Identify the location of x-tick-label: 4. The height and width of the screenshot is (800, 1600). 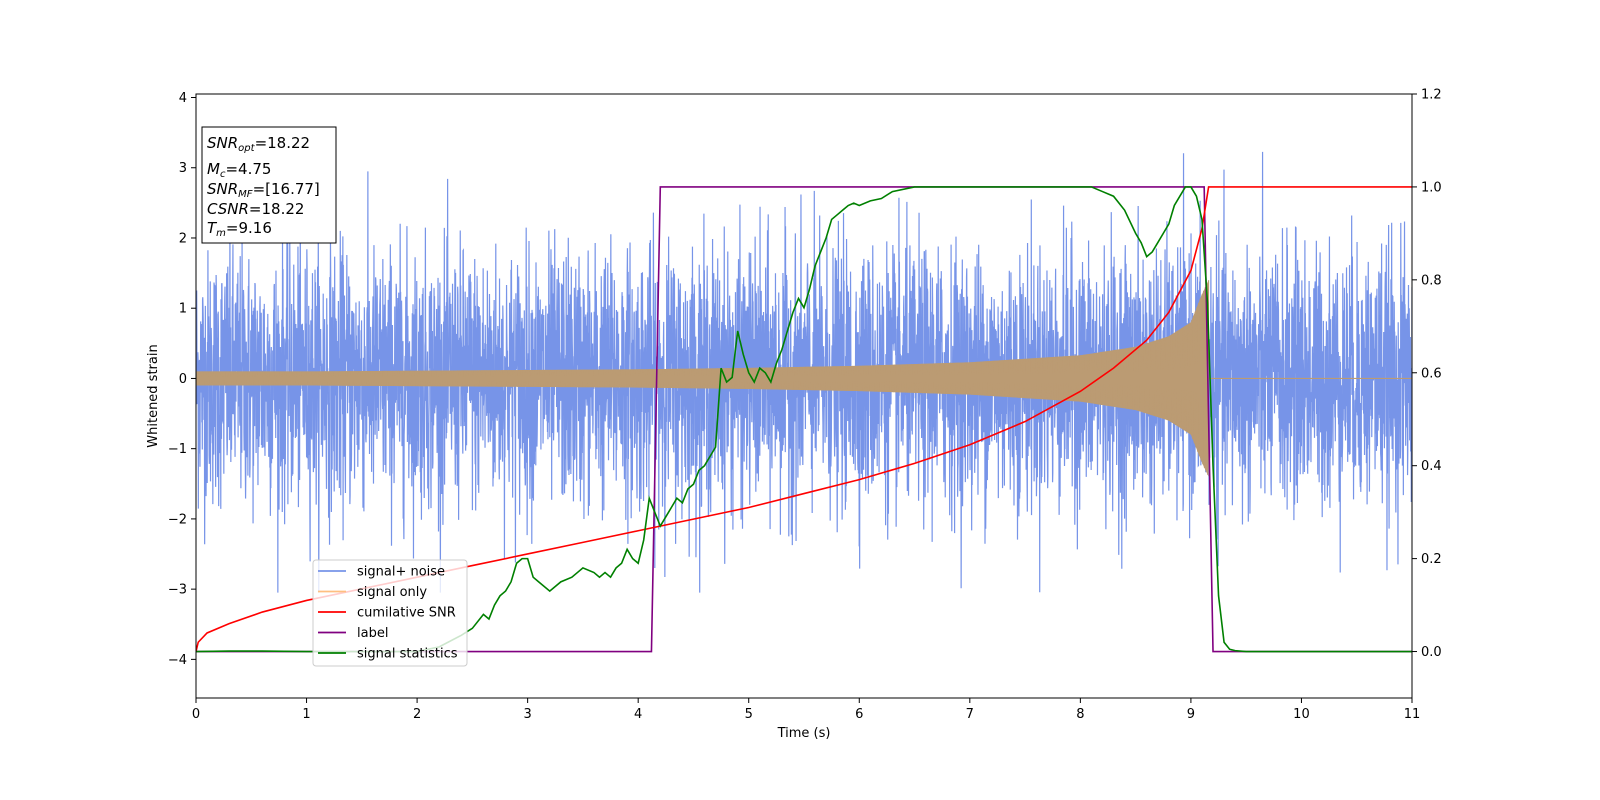
(638, 714).